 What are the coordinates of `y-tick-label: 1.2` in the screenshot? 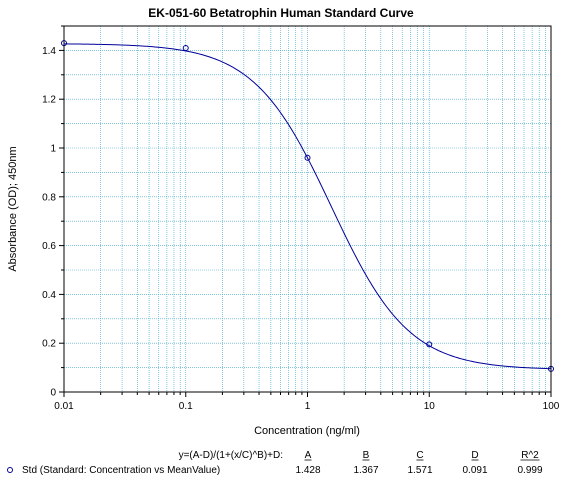 It's located at (49, 100).